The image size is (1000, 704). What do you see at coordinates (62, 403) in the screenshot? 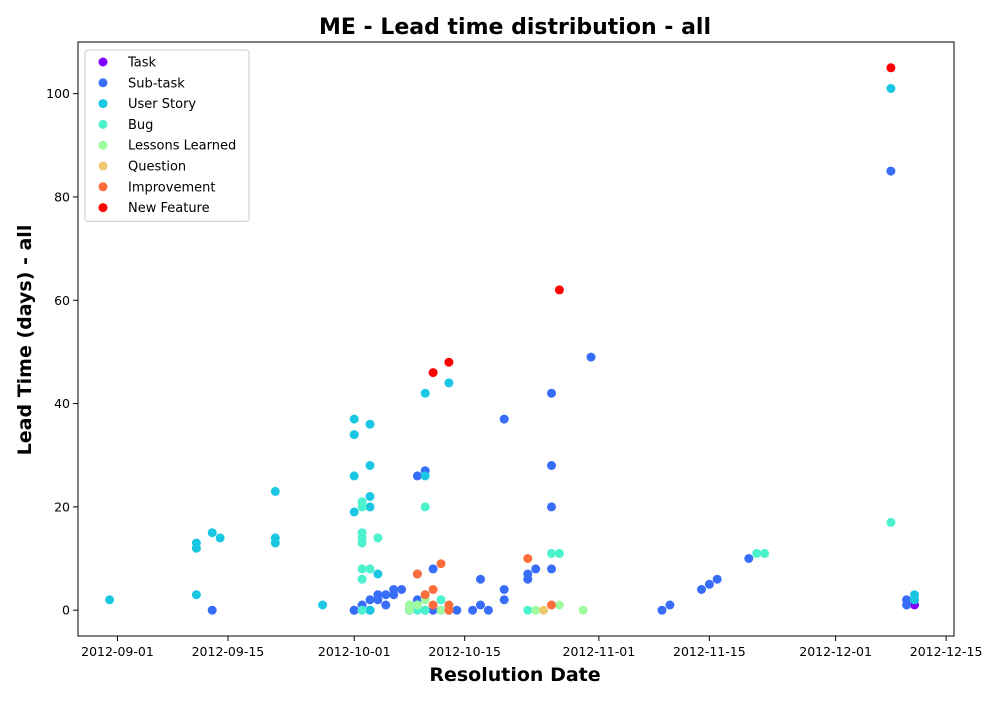
I see `y-tick-label: 40` at bounding box center [62, 403].